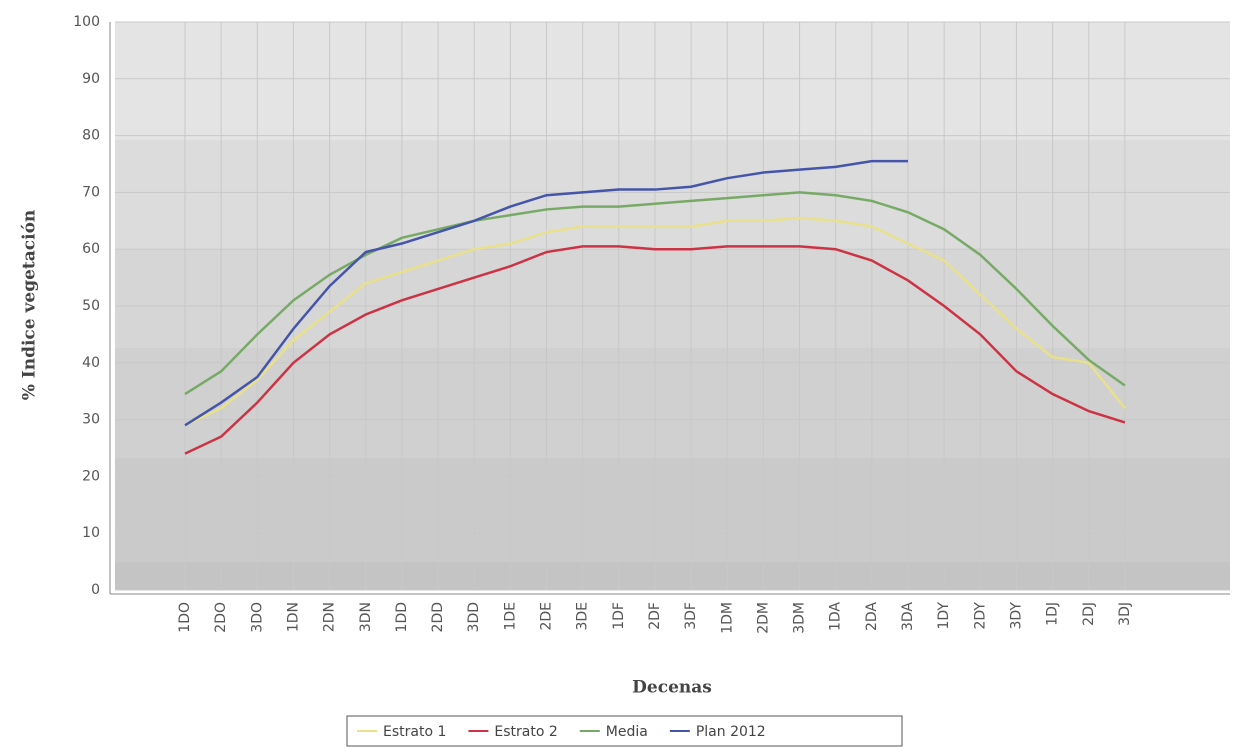  I want to click on x-tick-label: 2DM, so click(763, 618).